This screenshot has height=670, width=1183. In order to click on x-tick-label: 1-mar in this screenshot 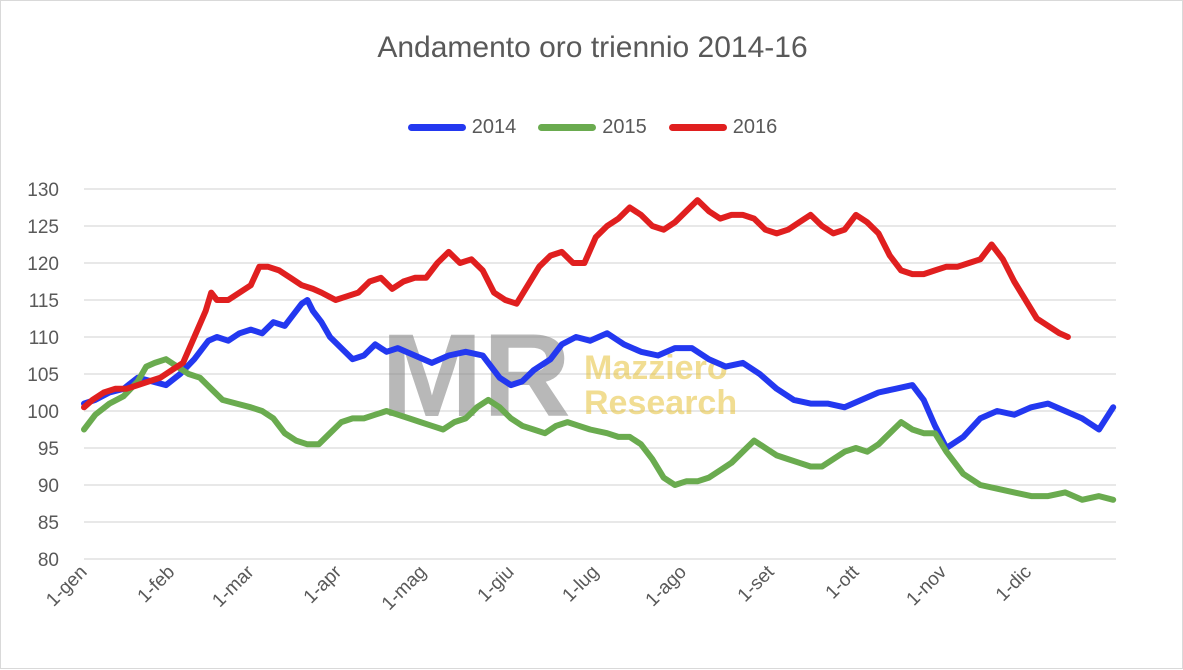, I will do `click(233, 586)`.